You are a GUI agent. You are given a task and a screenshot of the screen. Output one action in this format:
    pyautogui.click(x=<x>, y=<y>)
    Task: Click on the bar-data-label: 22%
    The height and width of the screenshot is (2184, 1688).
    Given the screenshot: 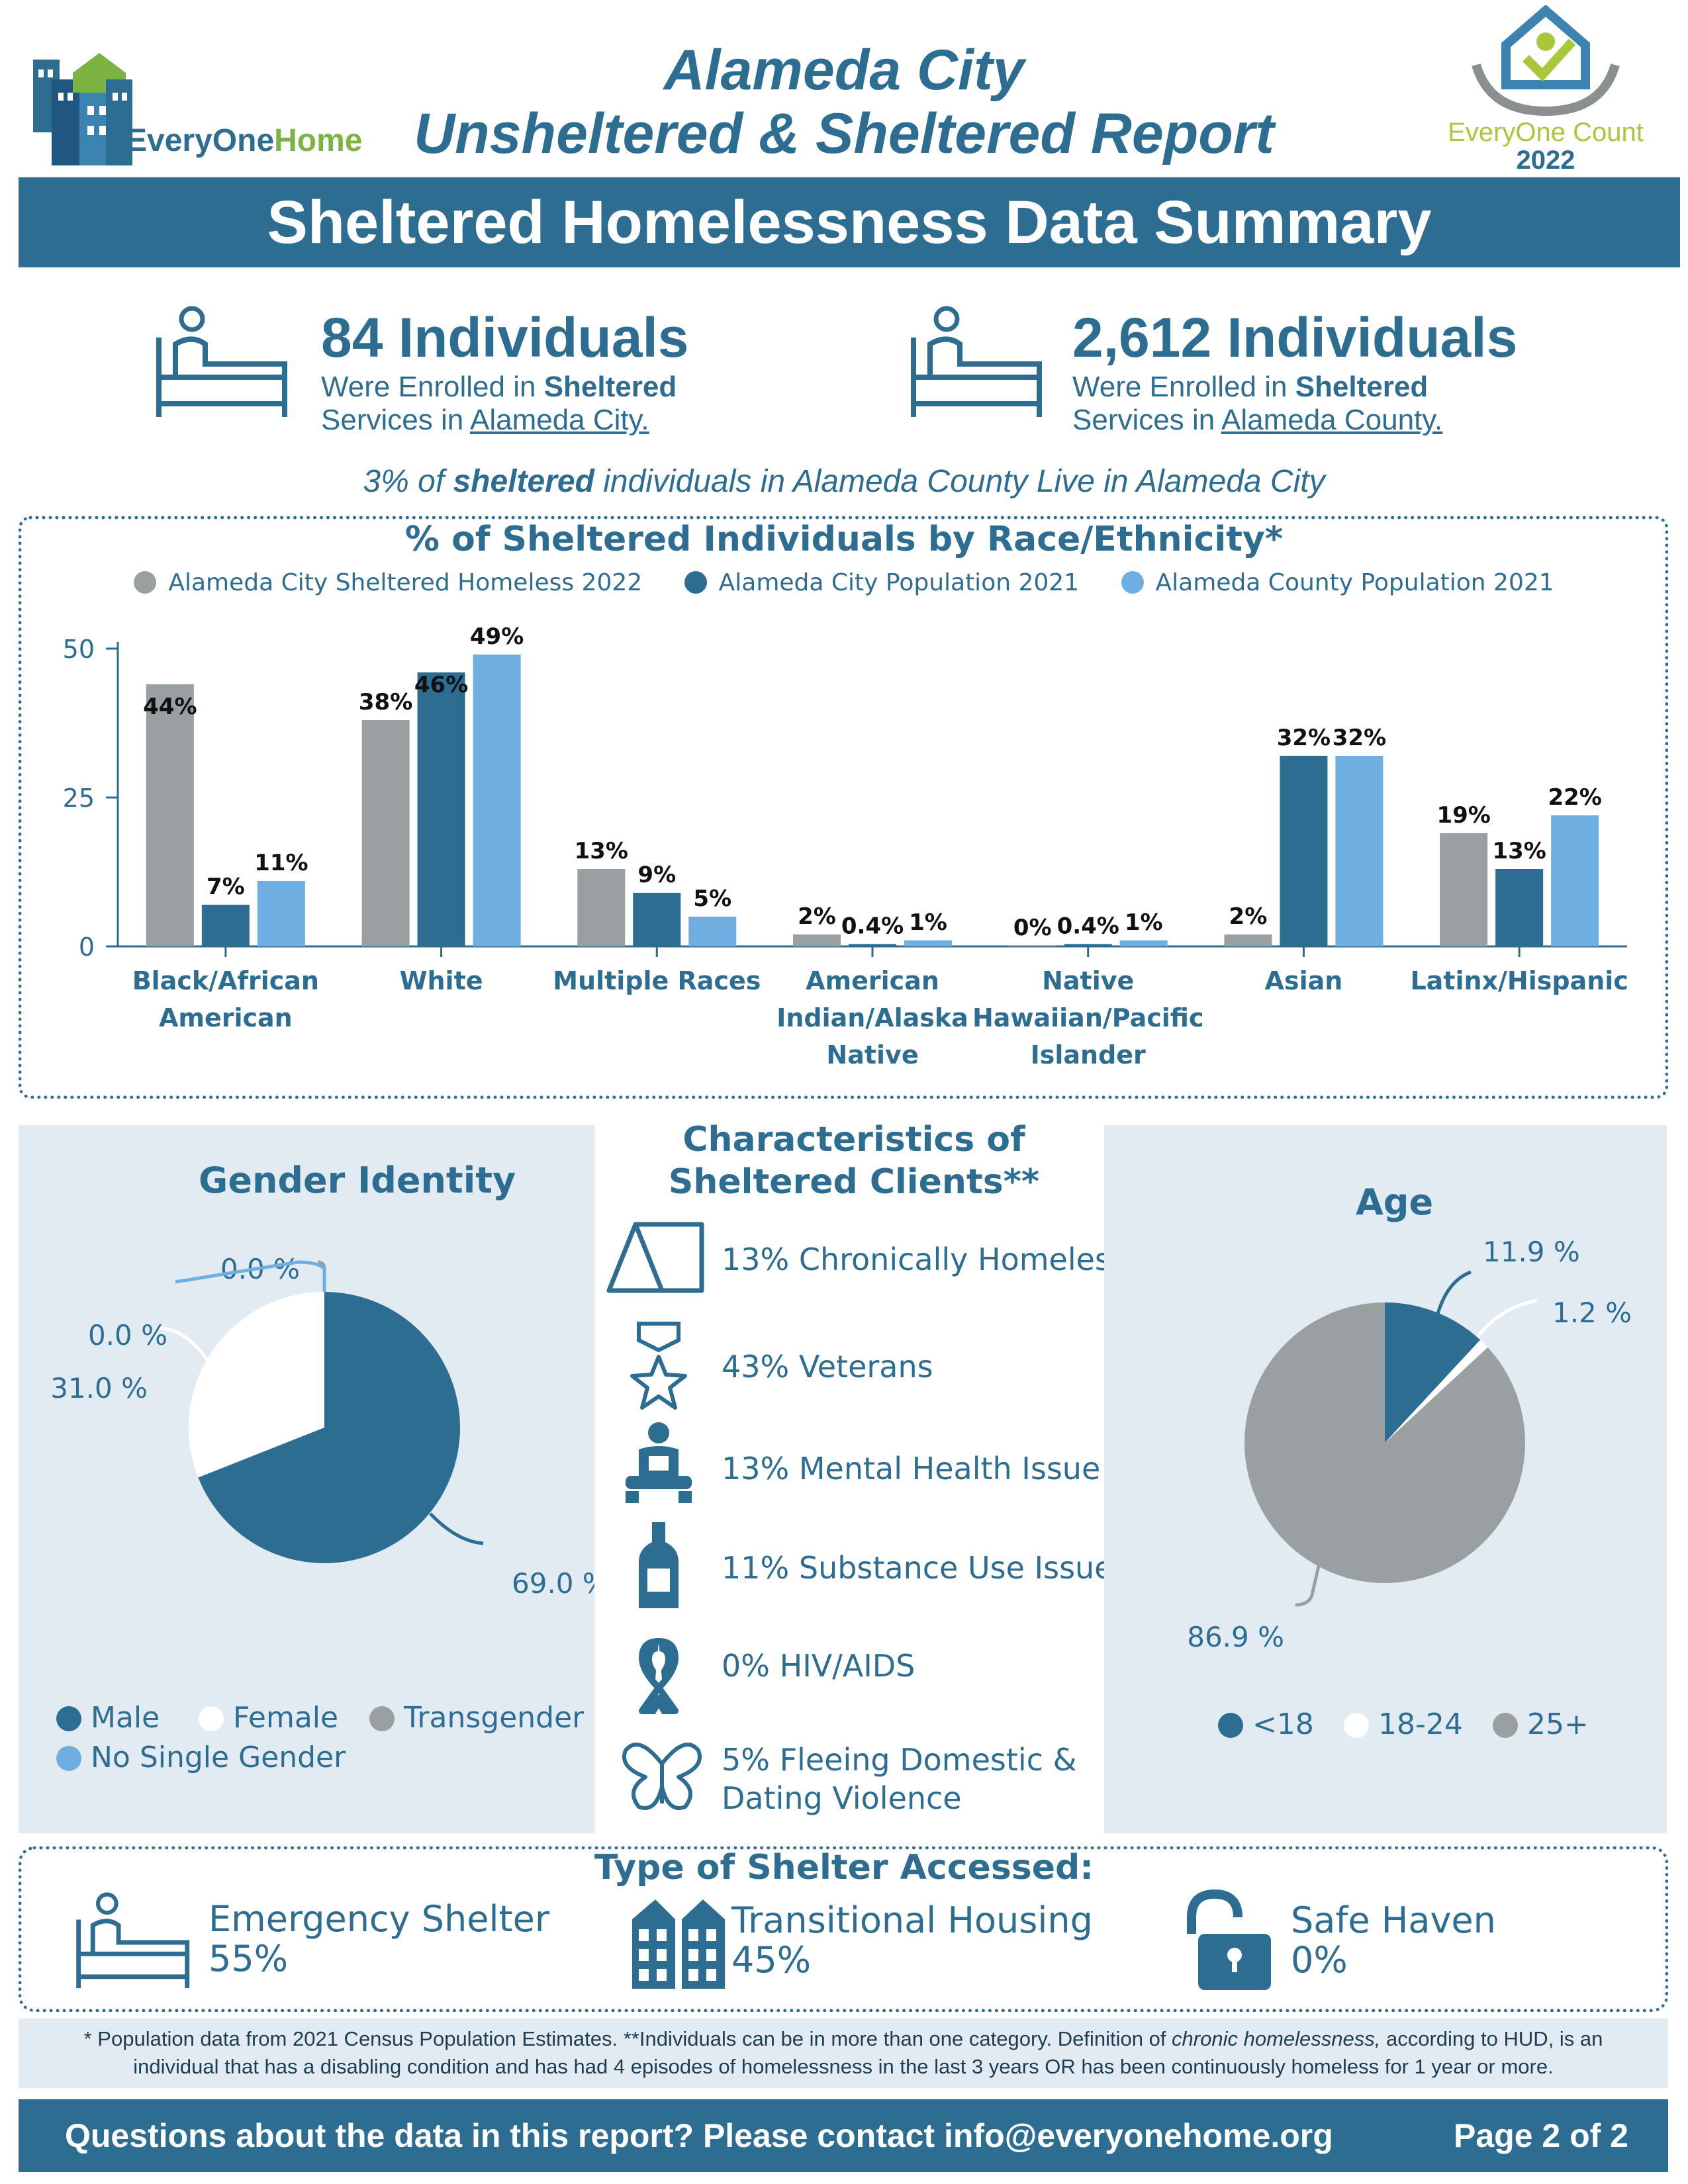 What is the action you would take?
    pyautogui.click(x=1574, y=798)
    